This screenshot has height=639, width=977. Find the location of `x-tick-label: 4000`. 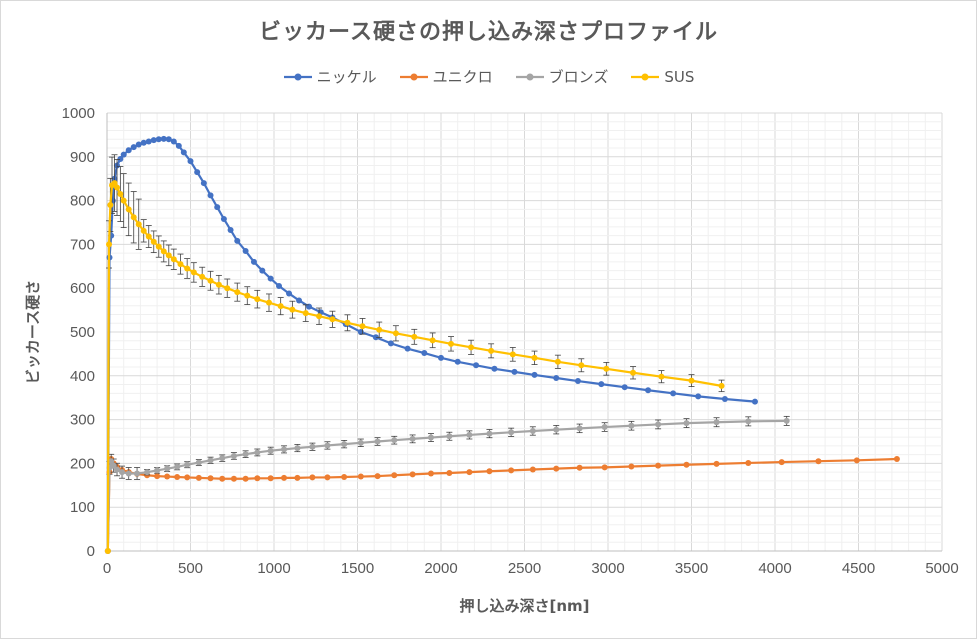

x-tick-label: 4000 is located at coordinates (774, 568).